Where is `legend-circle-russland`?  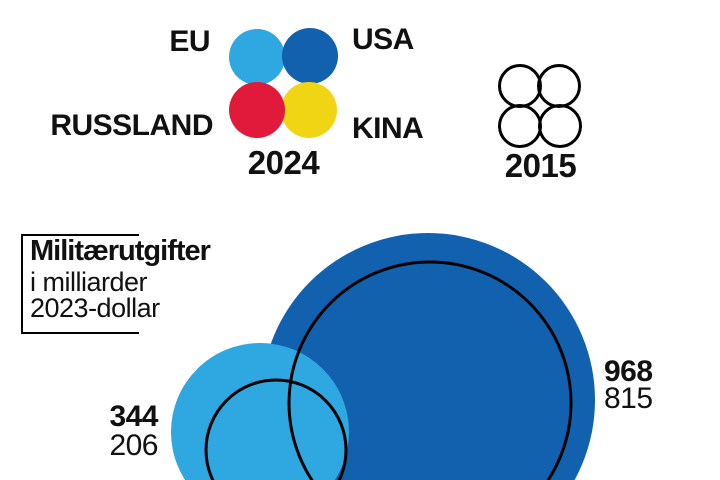
legend-circle-russland is located at coordinates (257, 110).